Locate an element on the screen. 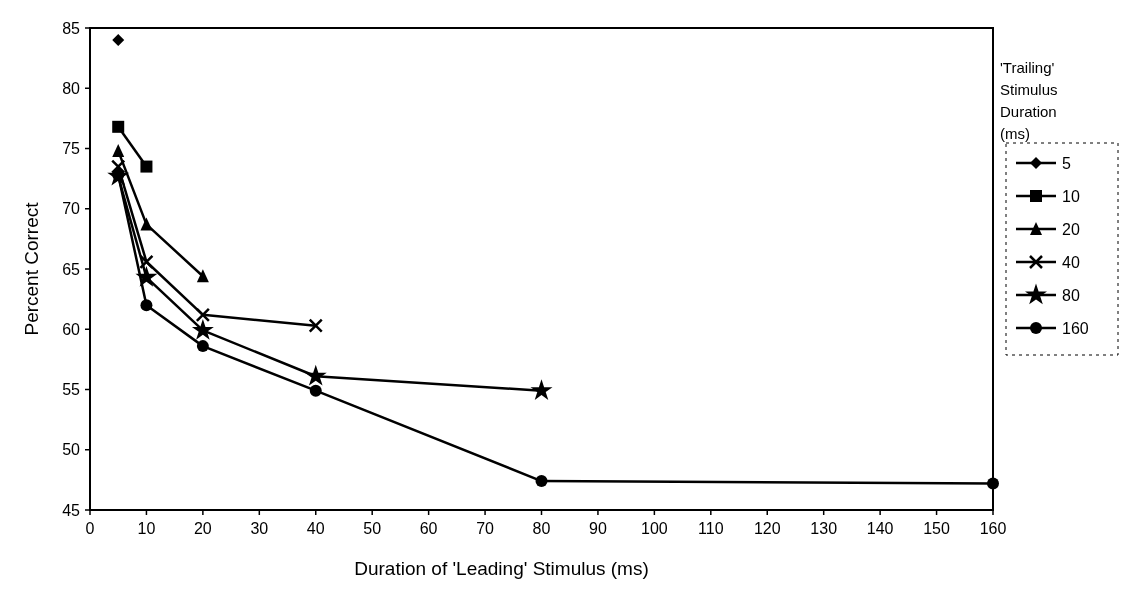  x-tick-label: 110 is located at coordinates (711, 528).